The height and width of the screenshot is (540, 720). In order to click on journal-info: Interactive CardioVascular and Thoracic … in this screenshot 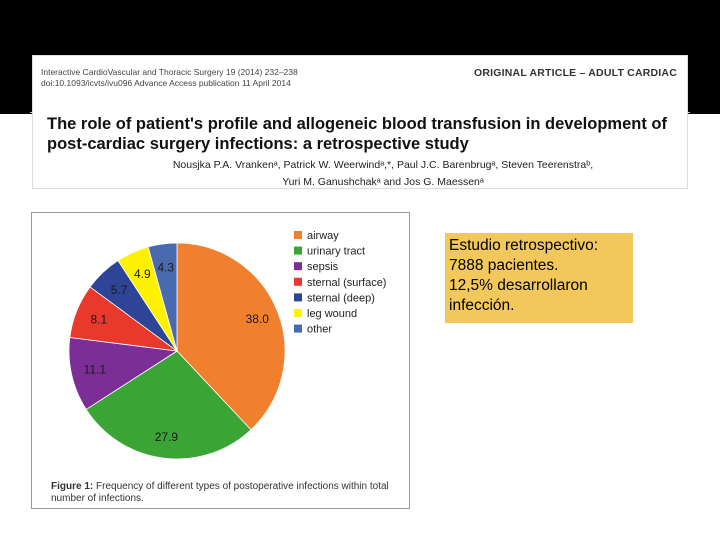, I will do `click(169, 78)`.